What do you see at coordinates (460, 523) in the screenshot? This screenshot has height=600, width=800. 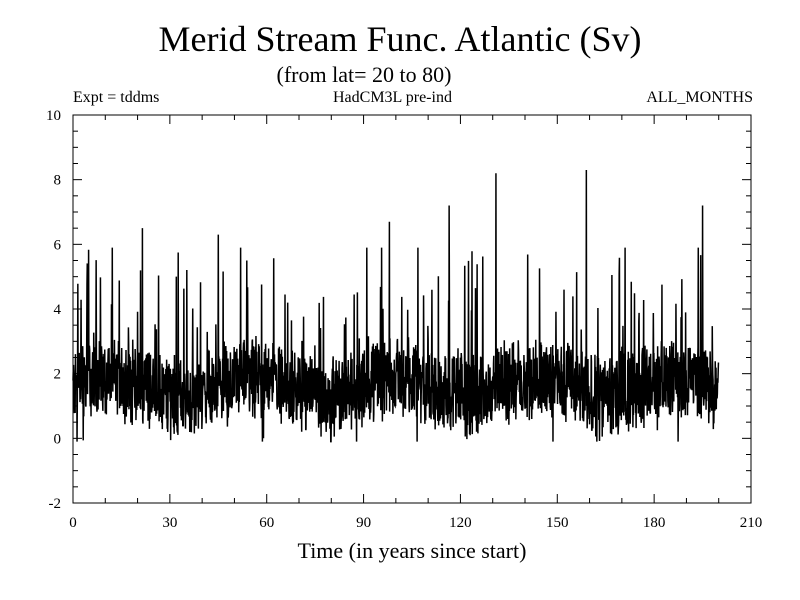 I see `x-tick-label: 120` at bounding box center [460, 523].